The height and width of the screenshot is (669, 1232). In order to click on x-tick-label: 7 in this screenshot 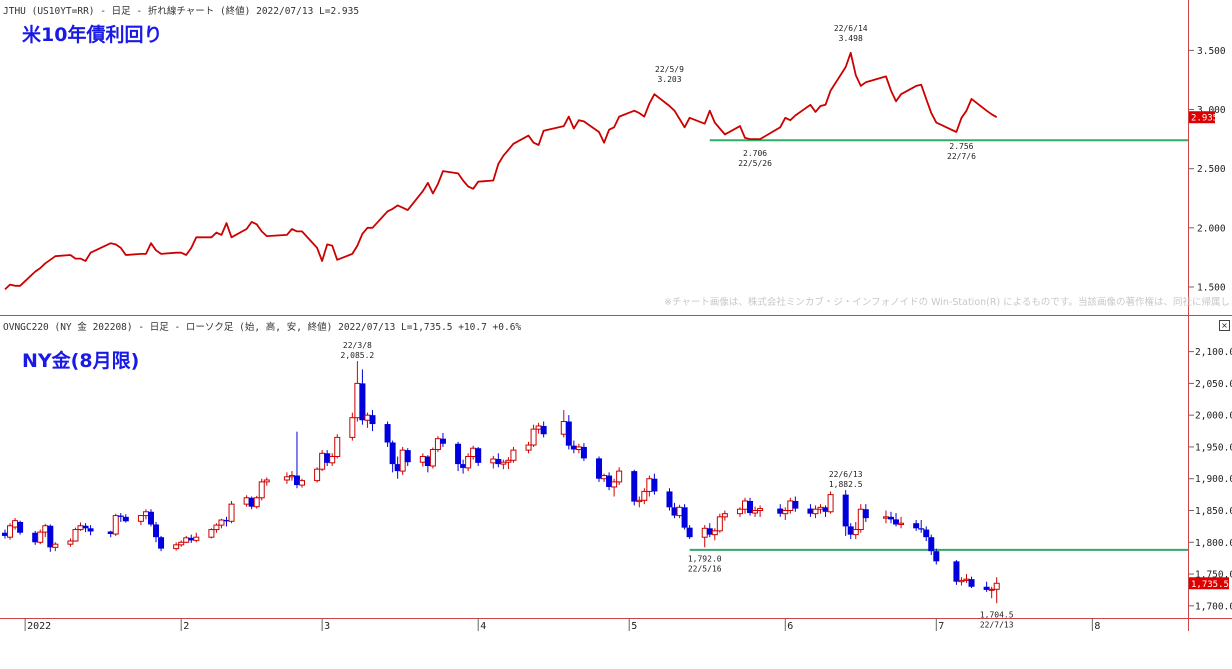, I will do `click(941, 626)`.